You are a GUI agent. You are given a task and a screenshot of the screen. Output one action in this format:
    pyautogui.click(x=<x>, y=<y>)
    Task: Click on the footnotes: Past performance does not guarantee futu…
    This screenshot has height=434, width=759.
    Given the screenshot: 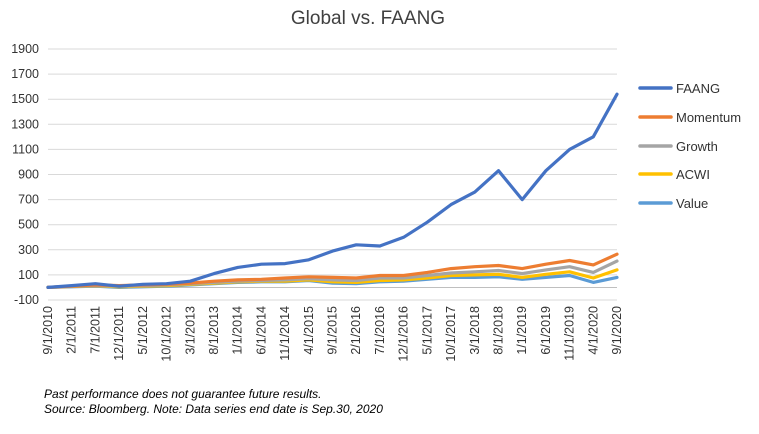 What is the action you would take?
    pyautogui.click(x=213, y=402)
    